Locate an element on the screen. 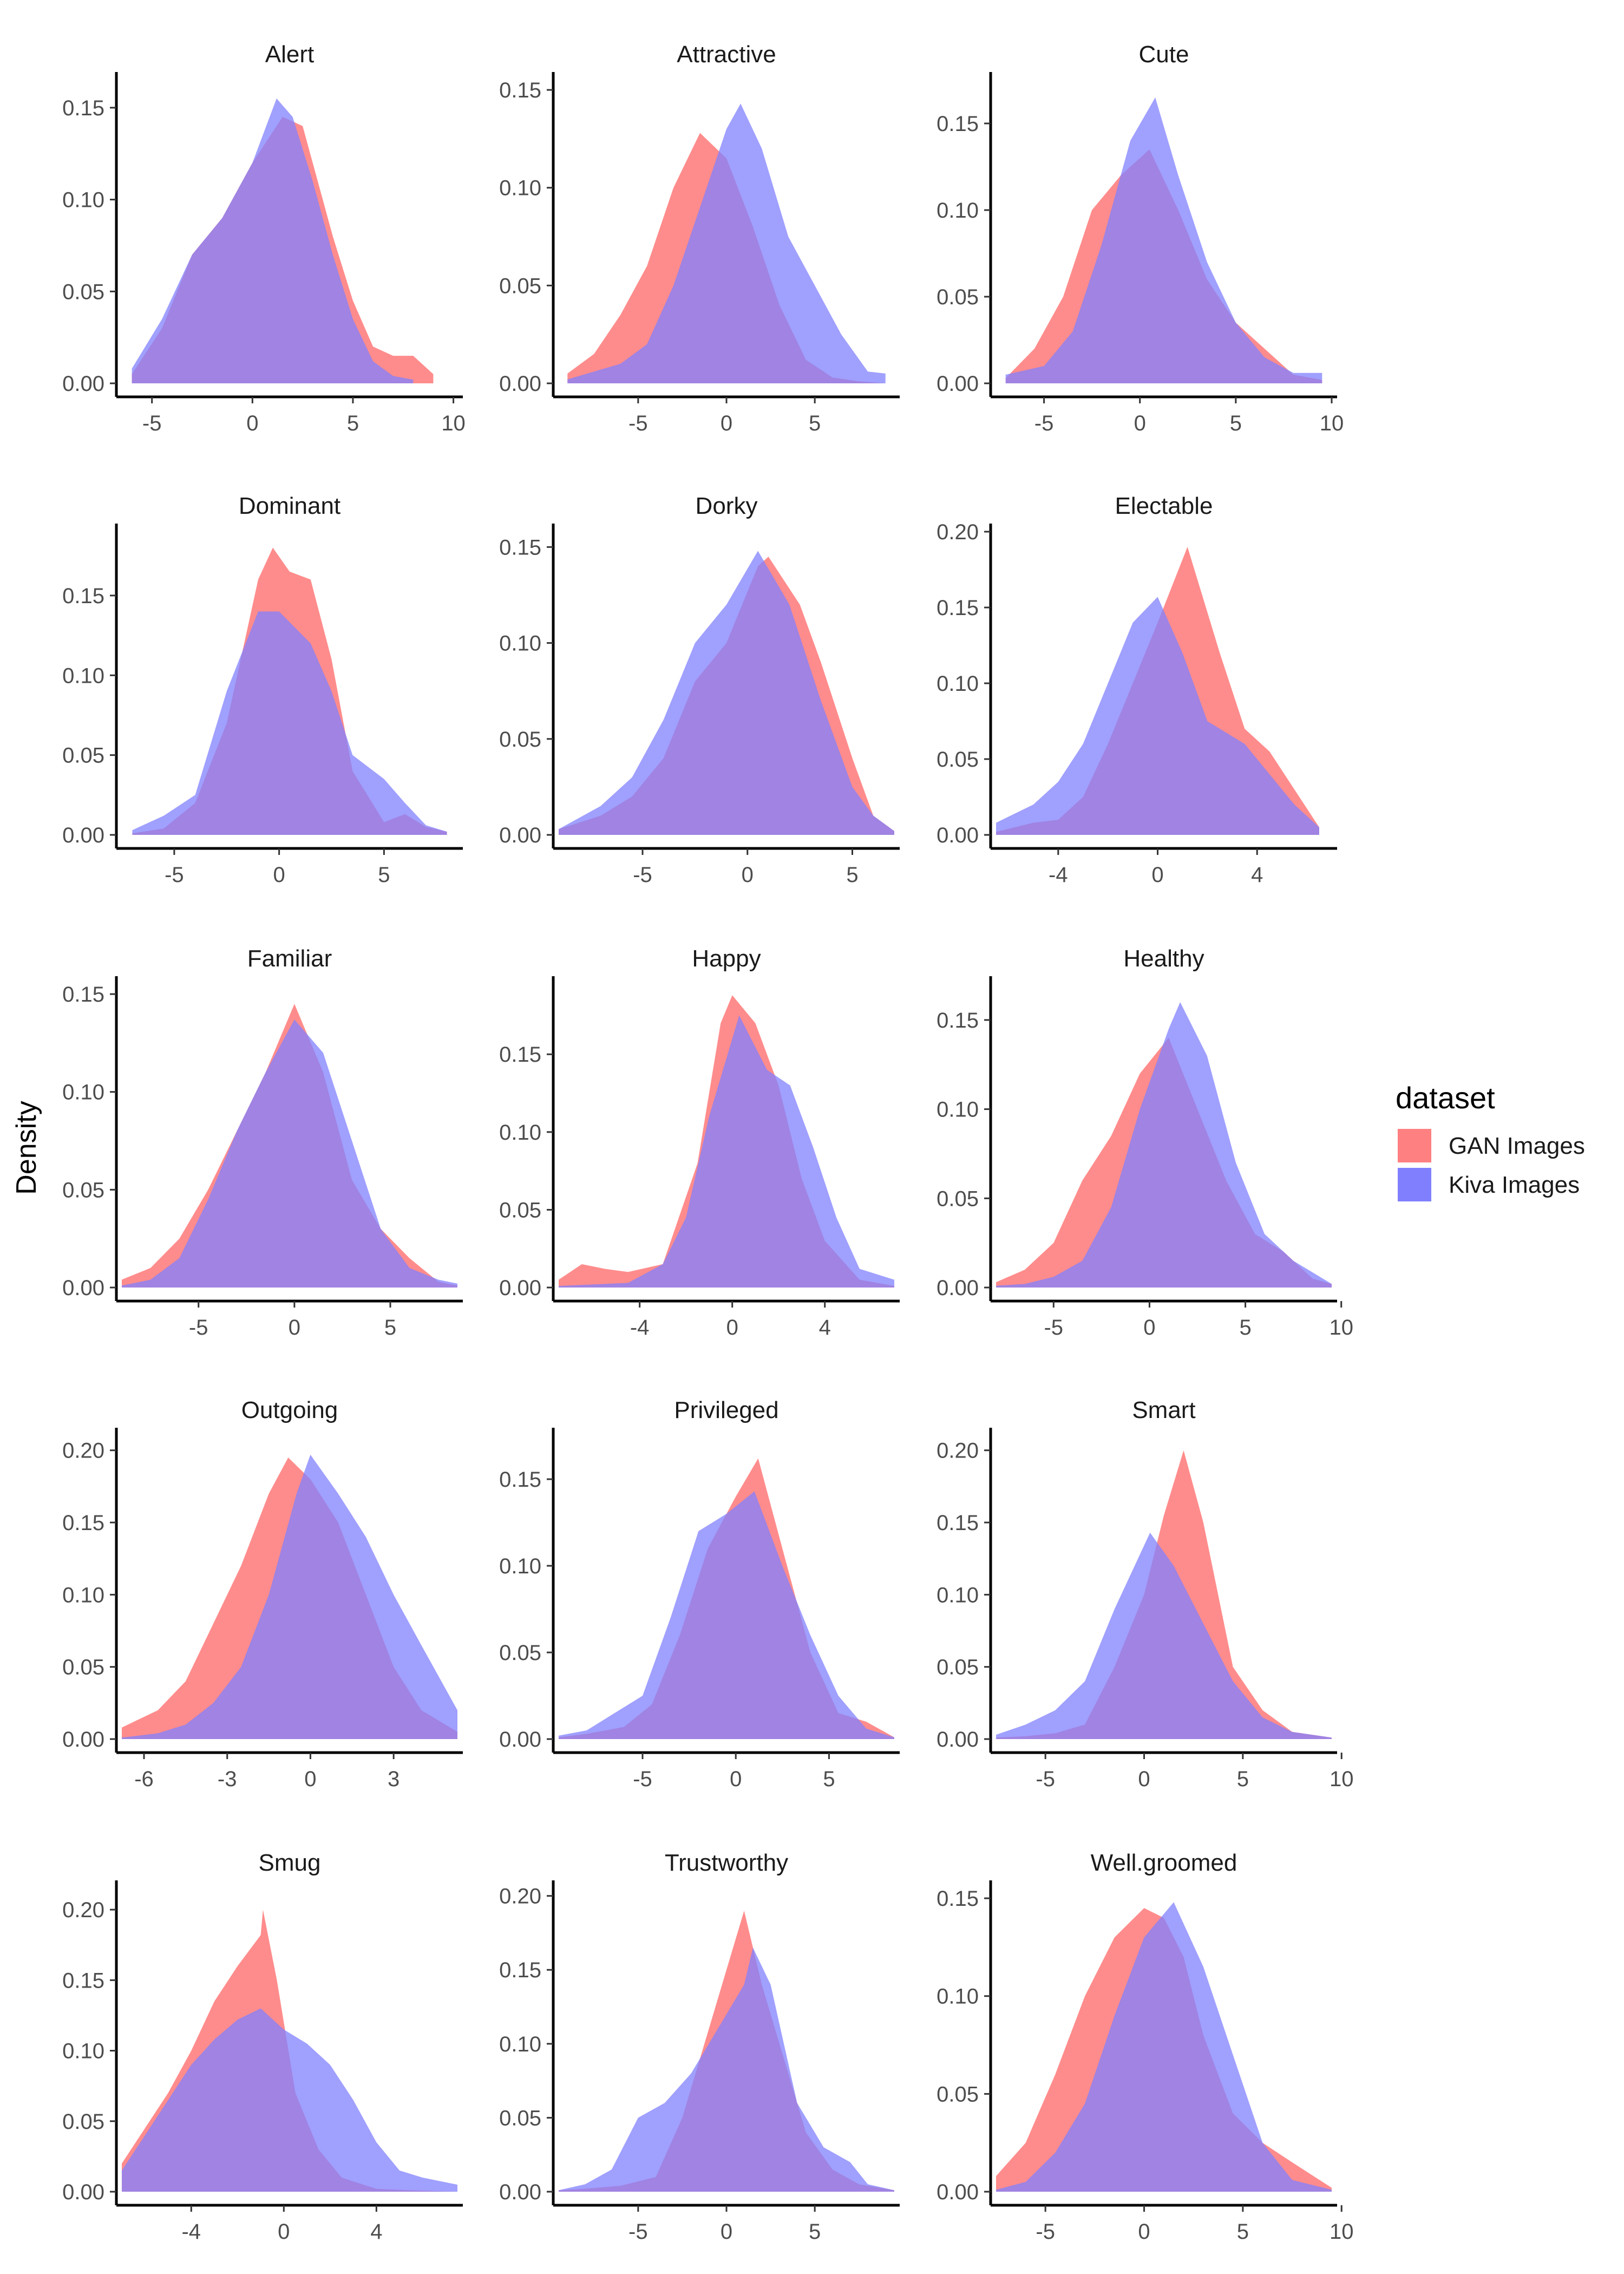 The image size is (1624, 2274). y-tick-label-alert: 0.10 is located at coordinates (83, 200).